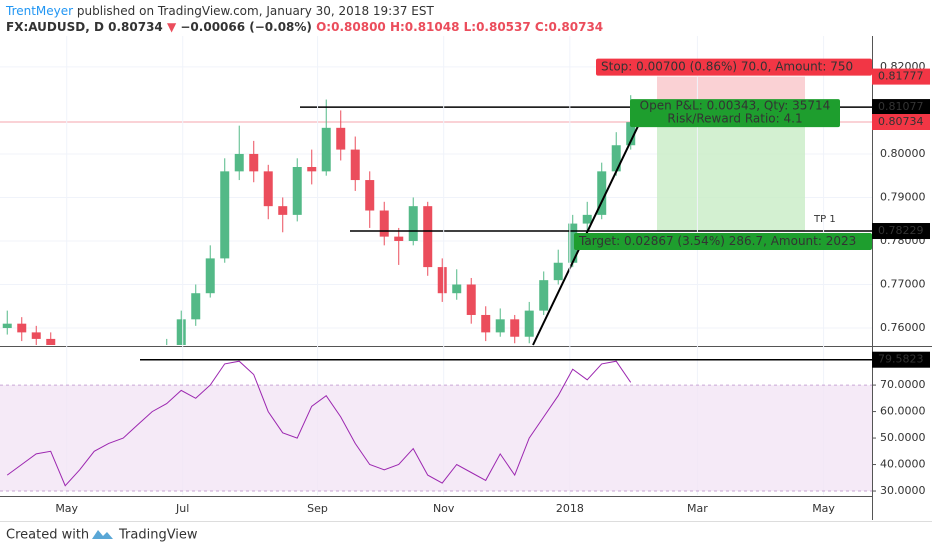  What do you see at coordinates (317, 508) in the screenshot?
I see `x-tick-label: Sep` at bounding box center [317, 508].